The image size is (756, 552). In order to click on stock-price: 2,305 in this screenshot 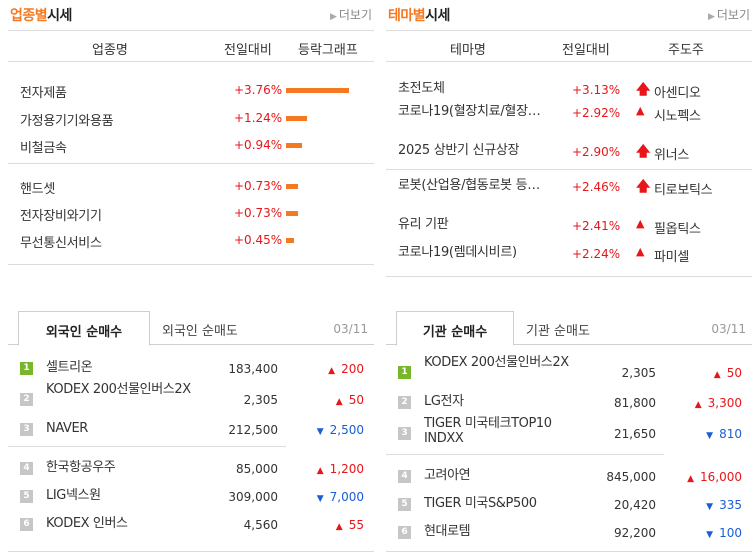, I will do `click(638, 373)`.